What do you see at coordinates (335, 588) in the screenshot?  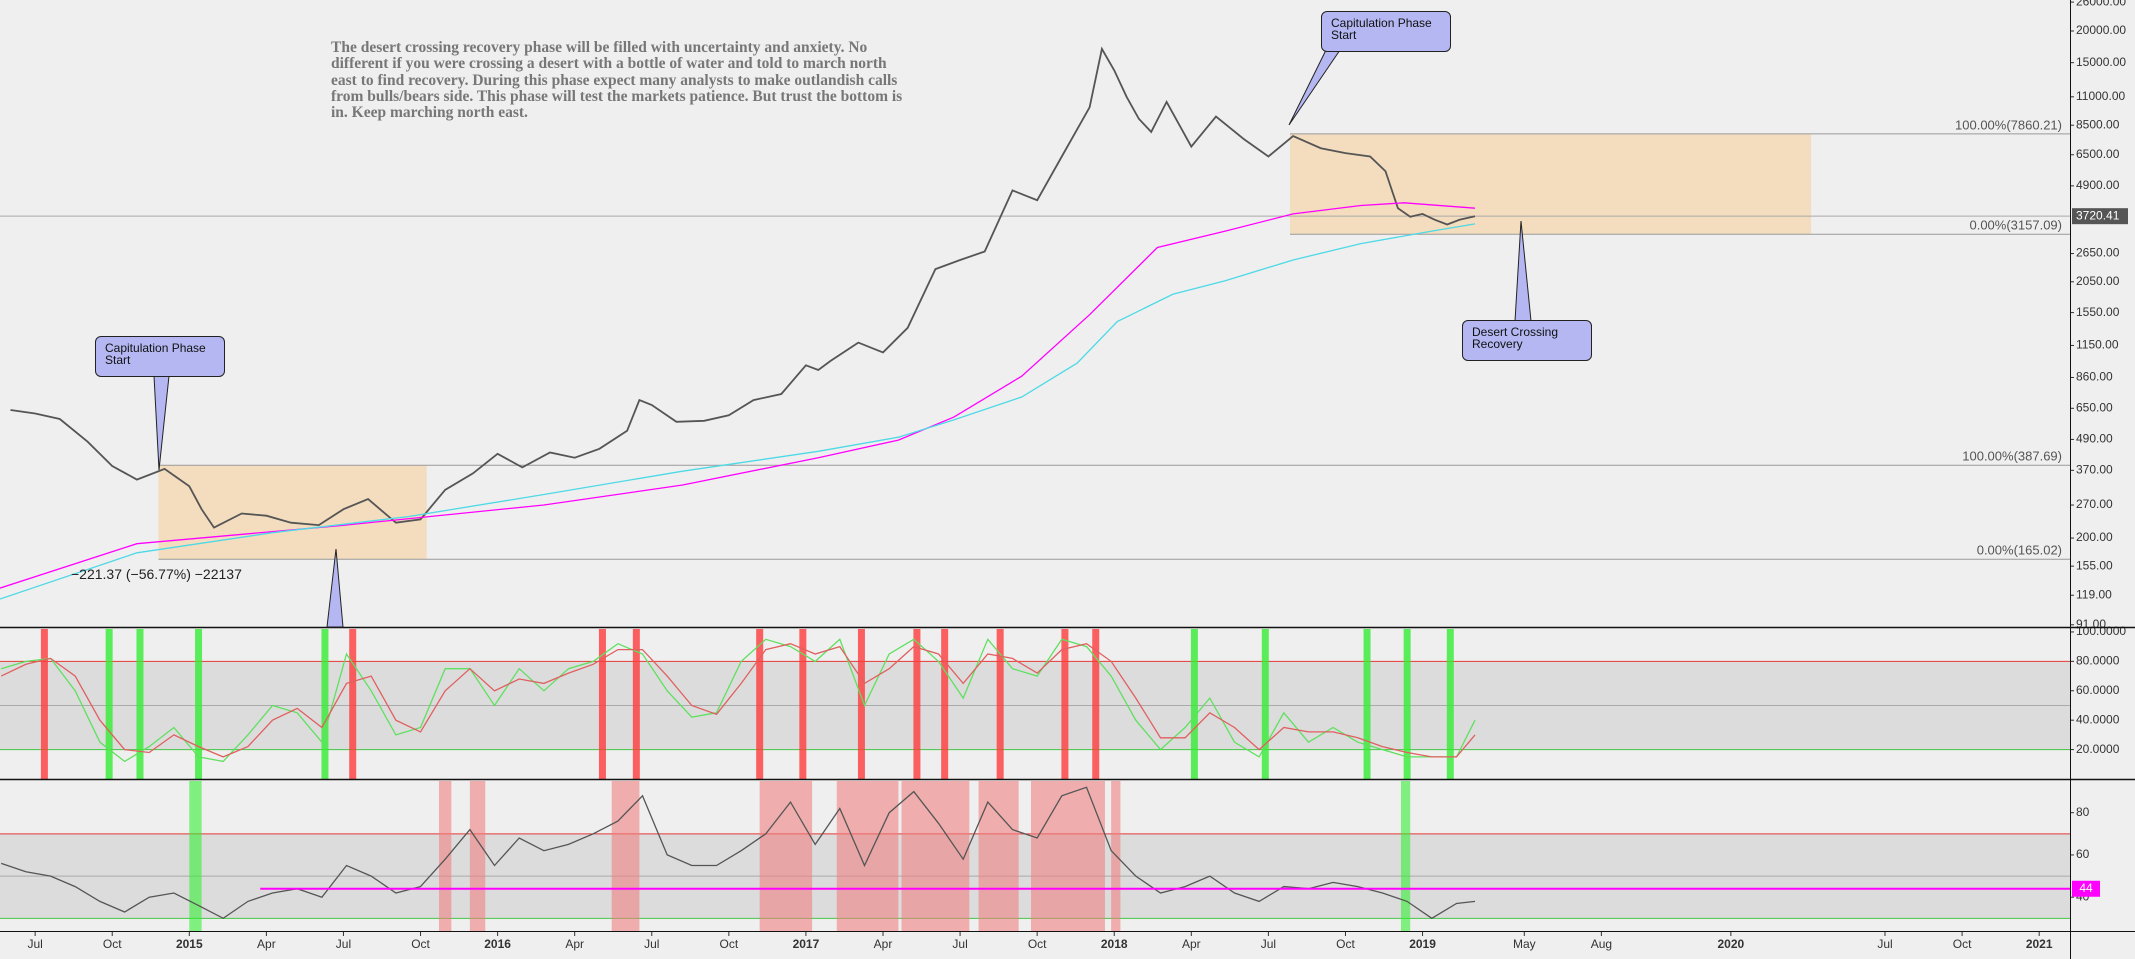 I see `callout-pointer` at bounding box center [335, 588].